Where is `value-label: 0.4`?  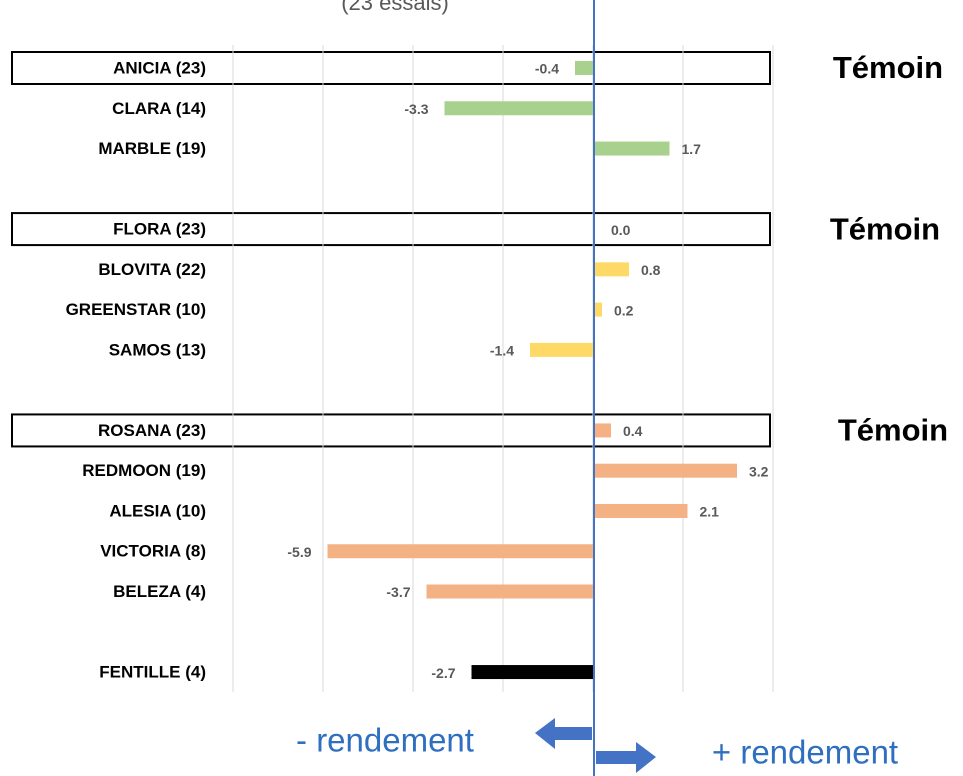 value-label: 0.4 is located at coordinates (633, 431).